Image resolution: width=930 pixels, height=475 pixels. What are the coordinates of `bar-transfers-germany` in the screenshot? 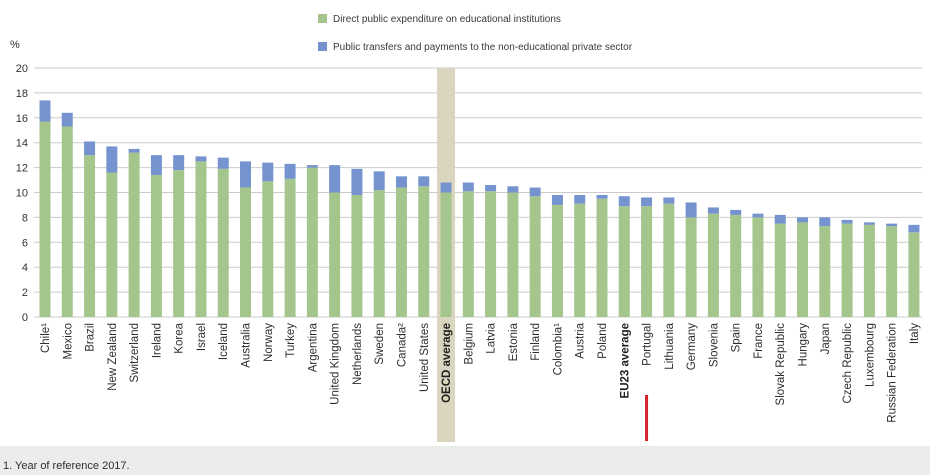 It's located at (691, 210).